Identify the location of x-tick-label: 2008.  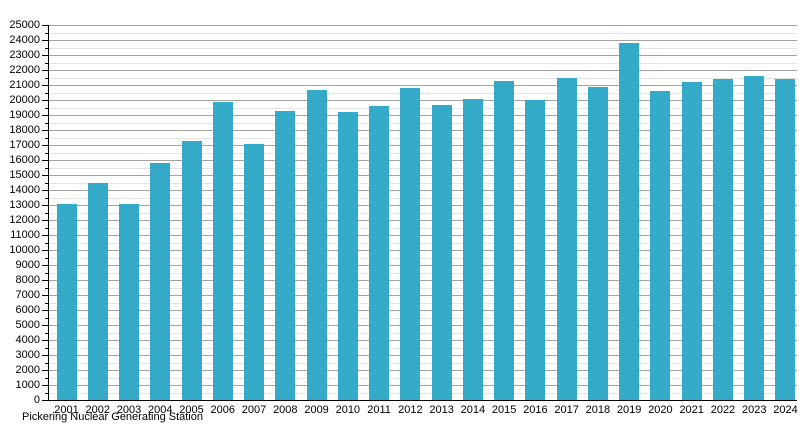
(285, 410).